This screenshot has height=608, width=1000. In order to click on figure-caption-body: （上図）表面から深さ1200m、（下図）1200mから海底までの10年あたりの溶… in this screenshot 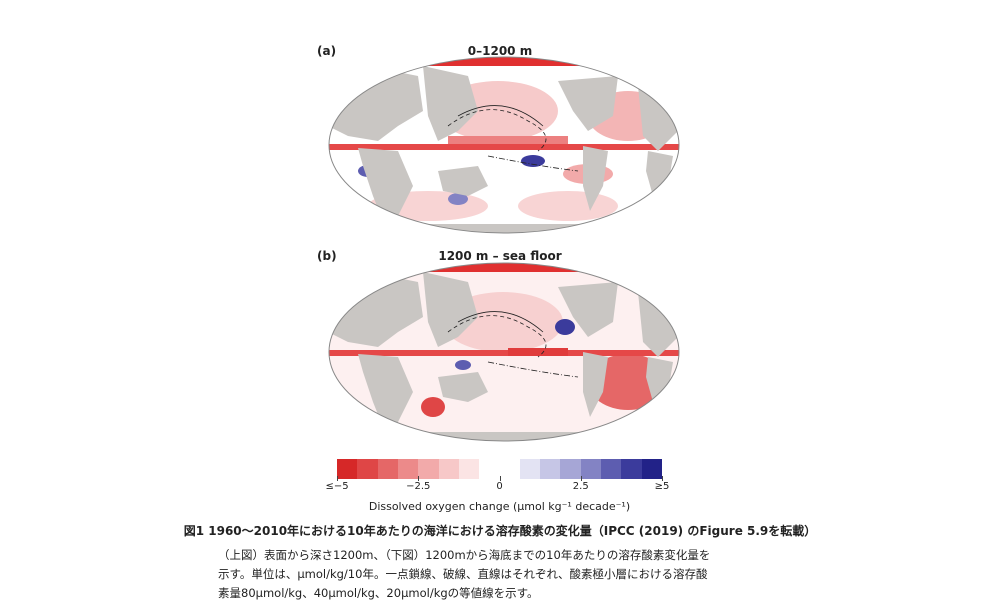, I will do `click(518, 574)`.